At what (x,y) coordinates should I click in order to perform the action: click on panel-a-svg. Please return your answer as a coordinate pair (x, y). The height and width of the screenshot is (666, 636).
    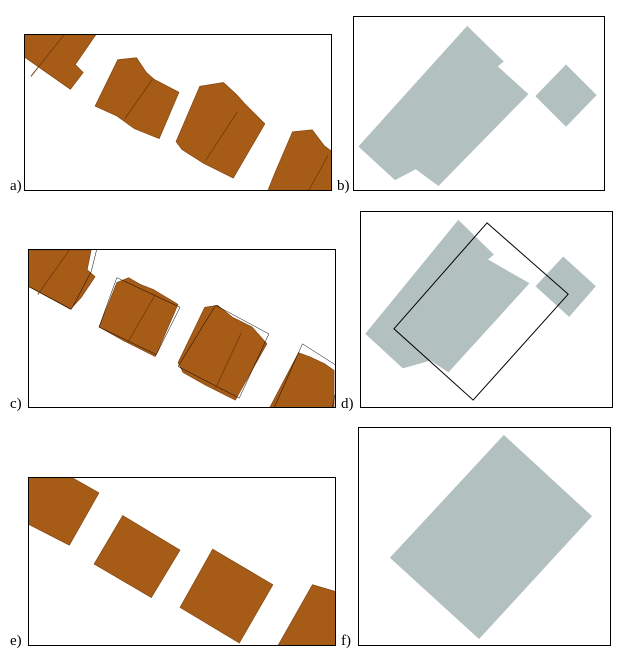
    Looking at the image, I should click on (178, 112).